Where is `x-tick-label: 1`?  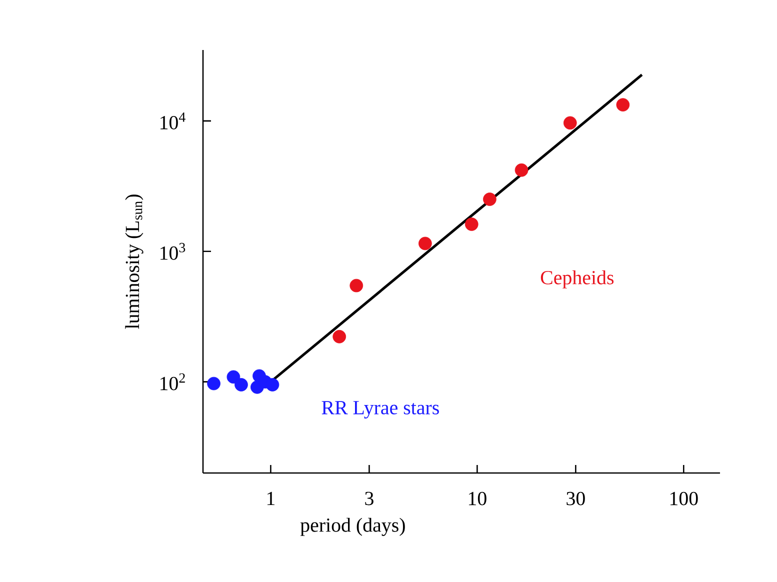
x-tick-label: 1 is located at coordinates (270, 498).